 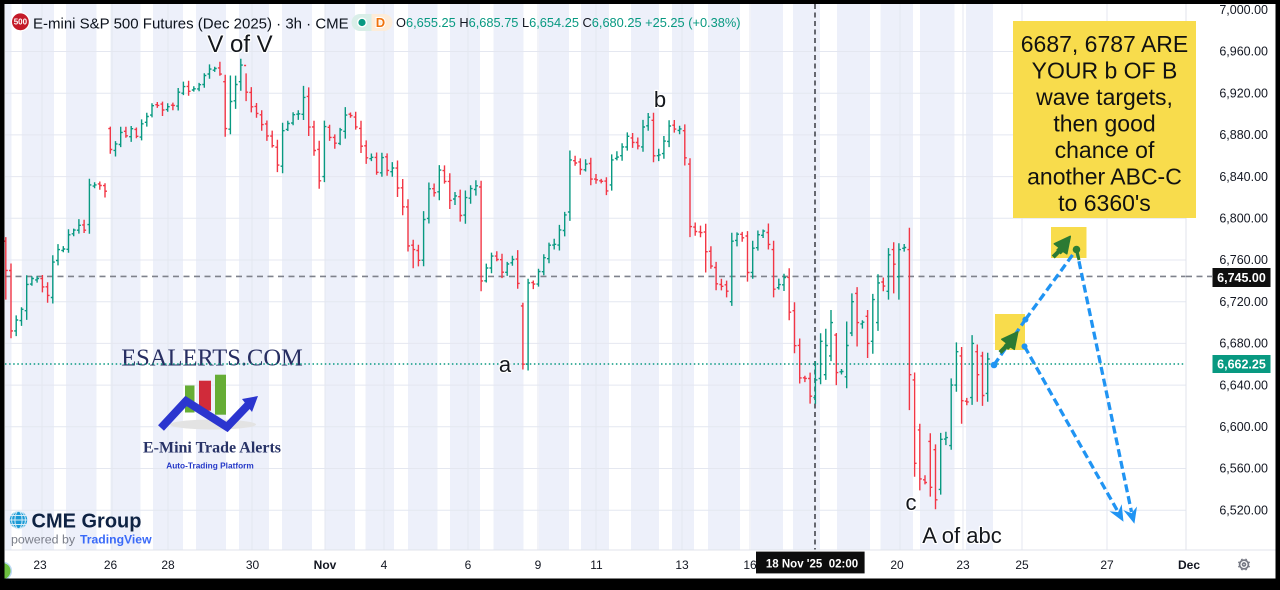 I want to click on svg-text: 6, so click(x=468, y=565).